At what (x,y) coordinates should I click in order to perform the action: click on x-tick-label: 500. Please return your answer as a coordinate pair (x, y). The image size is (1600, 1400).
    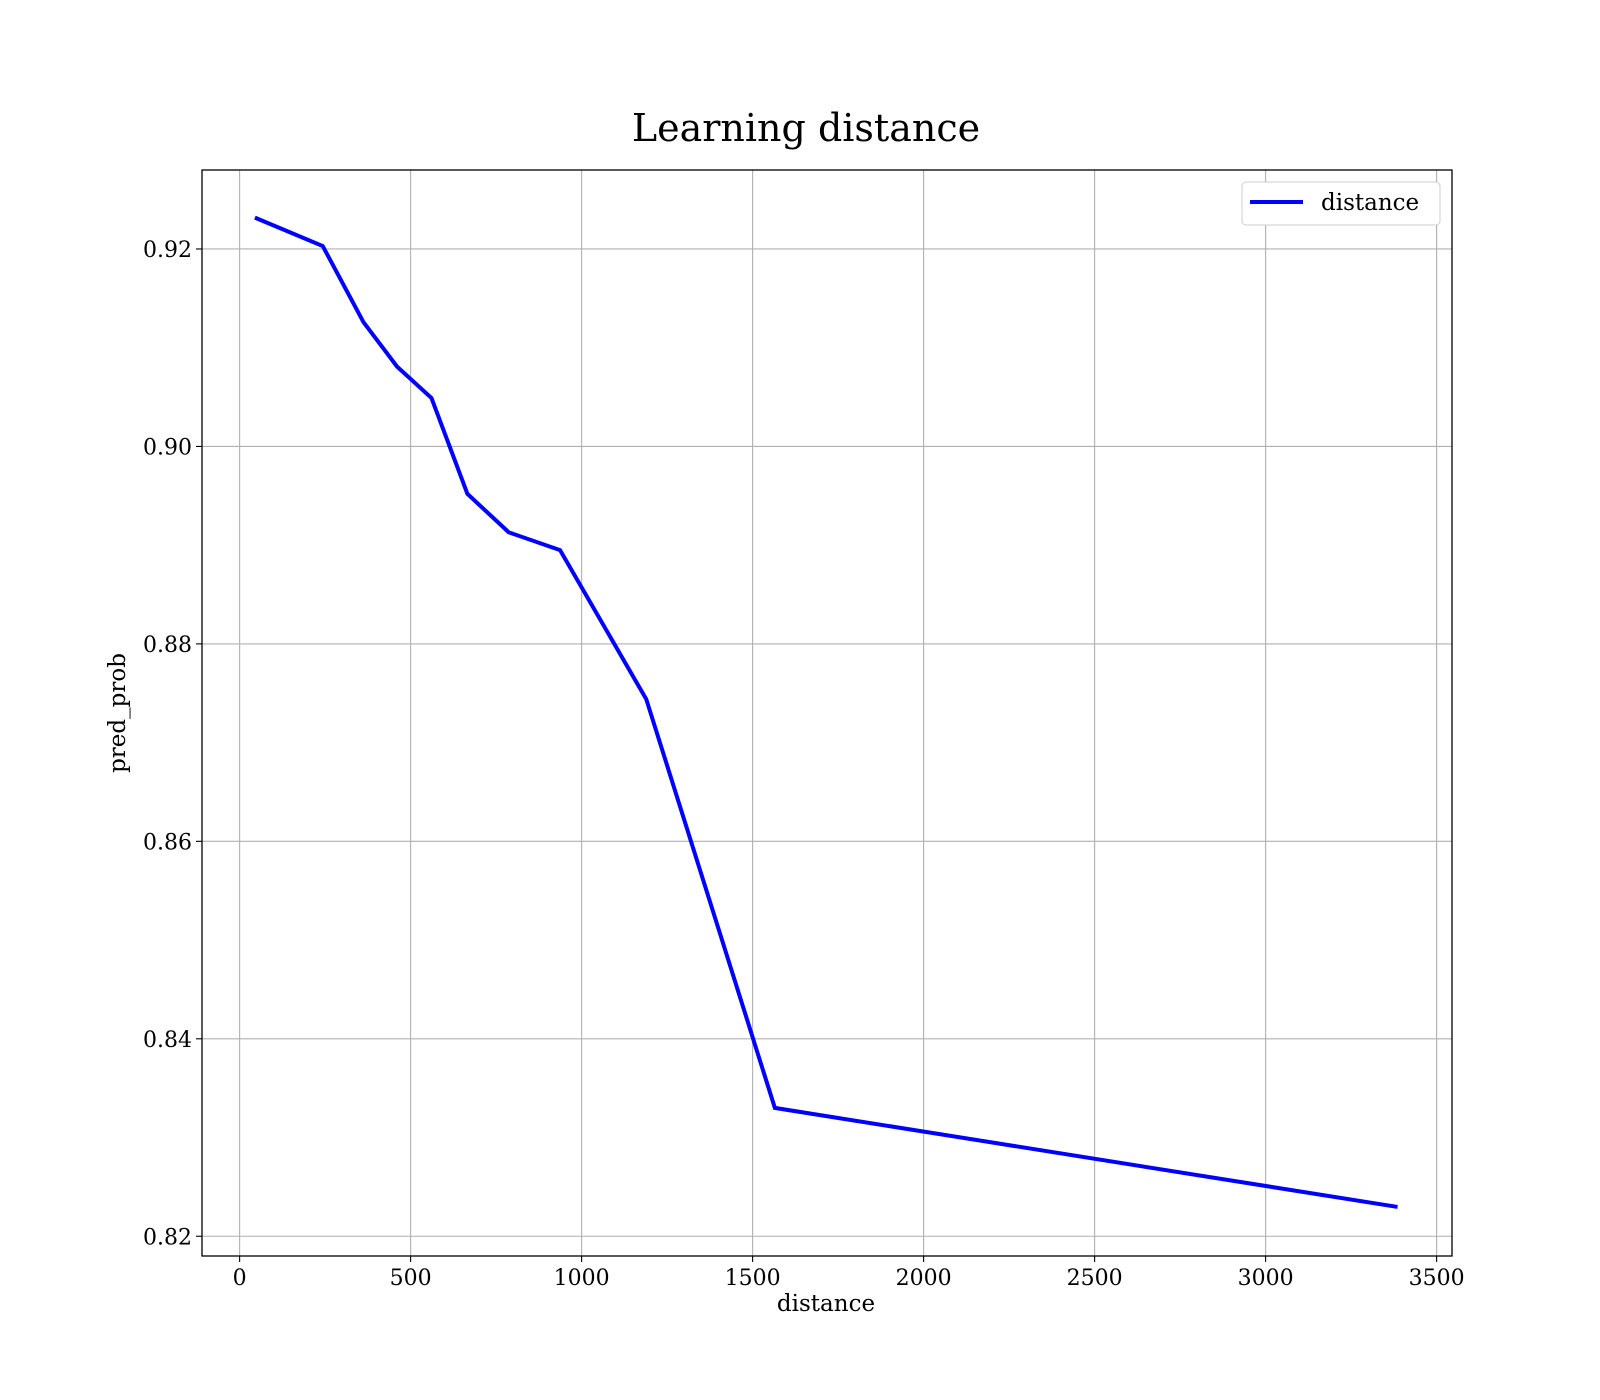
    Looking at the image, I should click on (411, 1278).